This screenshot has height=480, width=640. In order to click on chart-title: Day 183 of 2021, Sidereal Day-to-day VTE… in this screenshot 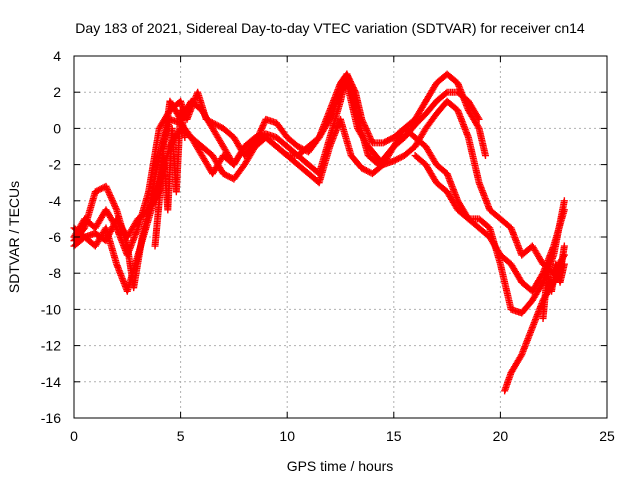, I will do `click(330, 28)`.